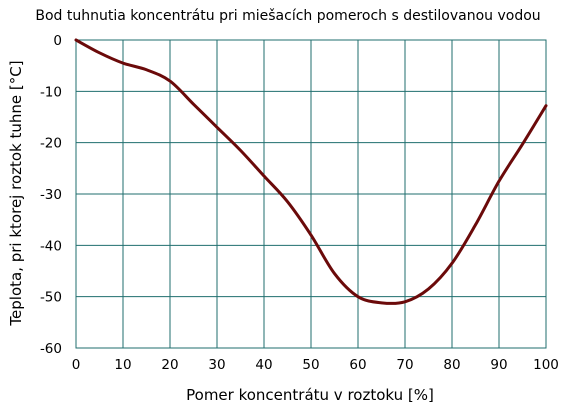 The image size is (562, 411). What do you see at coordinates (357, 365) in the screenshot?
I see `x-tick-label: 60` at bounding box center [357, 365].